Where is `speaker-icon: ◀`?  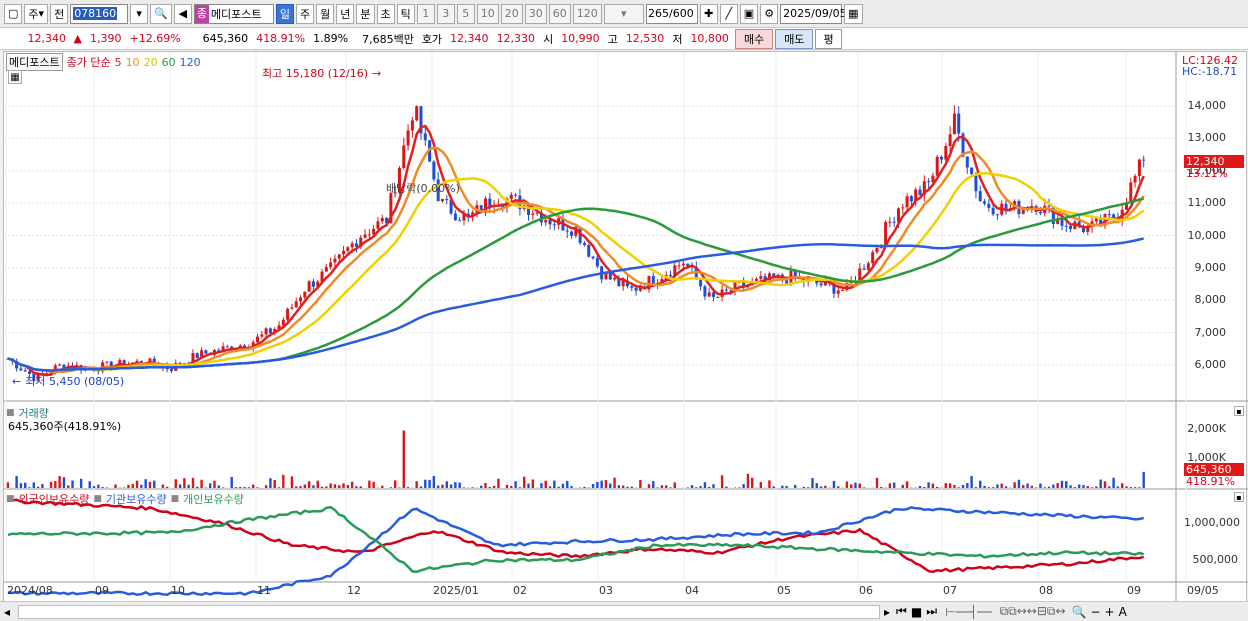
speaker-icon: ◀ is located at coordinates (182, 13).